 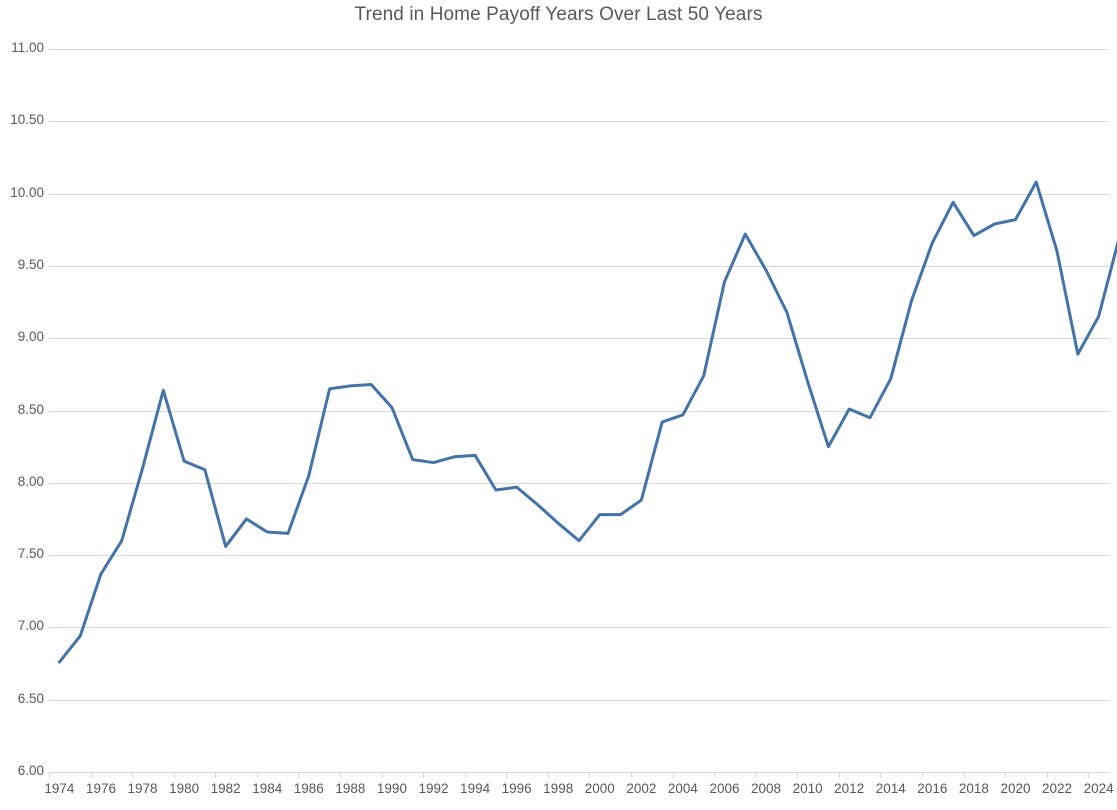 I want to click on x-axis-tick-label: 2024, so click(x=1098, y=788).